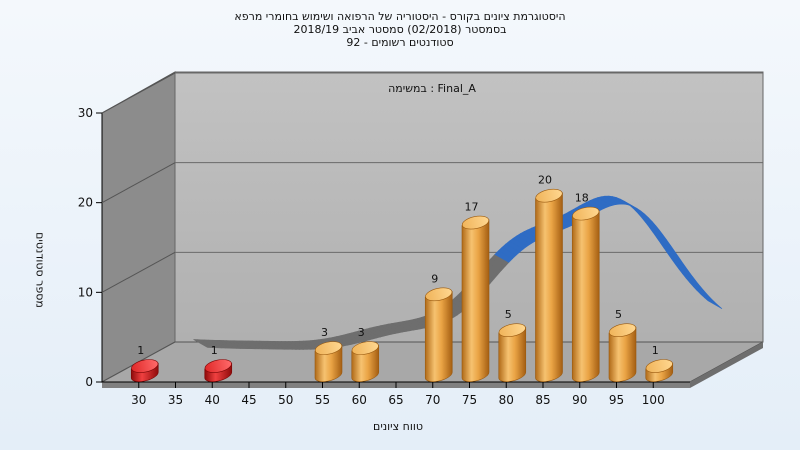 The image size is (800, 450). Describe the element at coordinates (248, 400) in the screenshot. I see `x-tick-label: 45` at that location.